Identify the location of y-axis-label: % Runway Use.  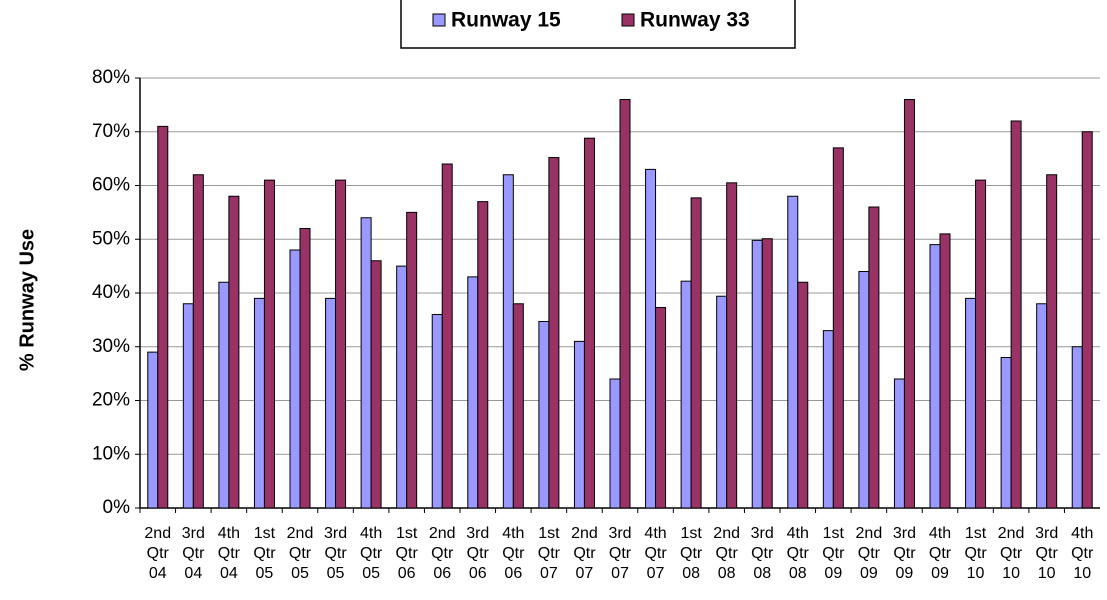
(27, 300).